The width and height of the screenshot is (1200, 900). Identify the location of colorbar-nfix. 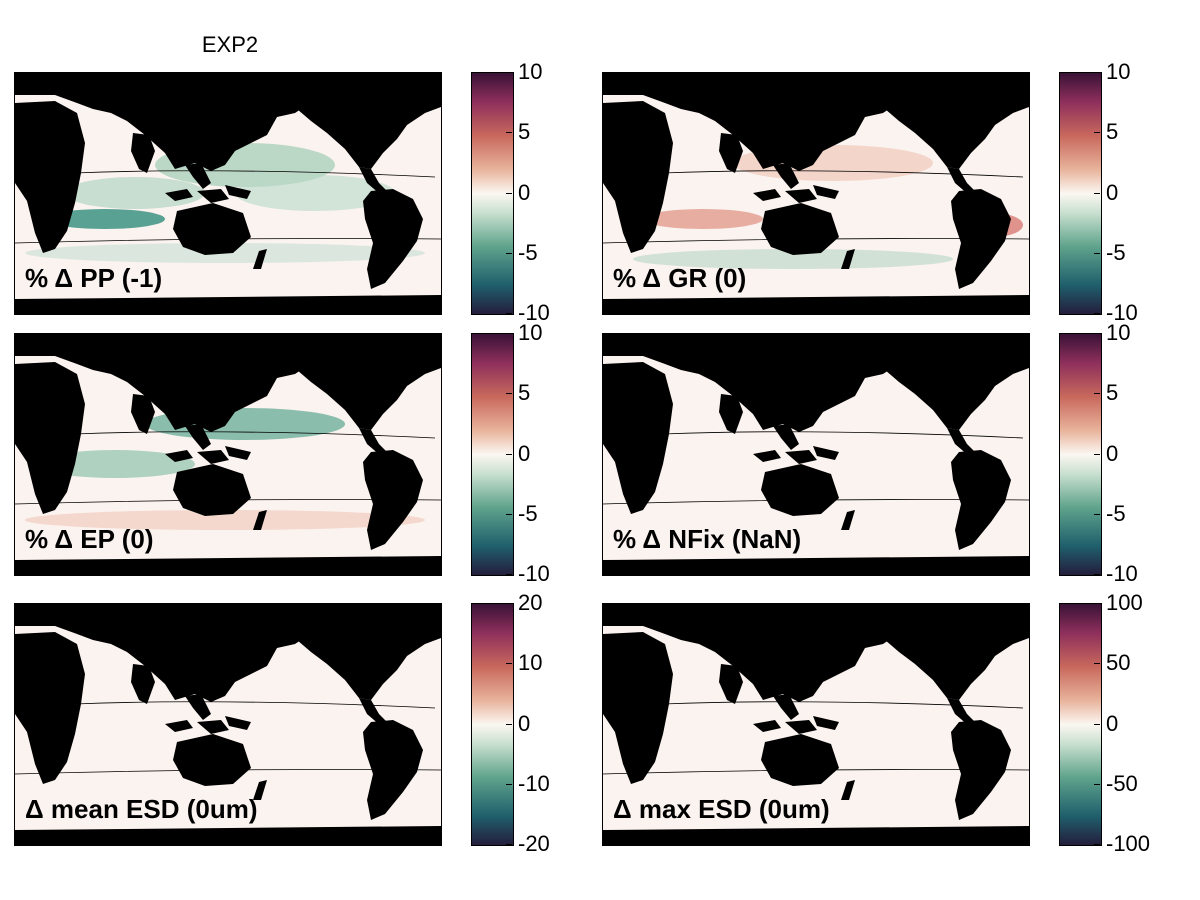
(1080, 454).